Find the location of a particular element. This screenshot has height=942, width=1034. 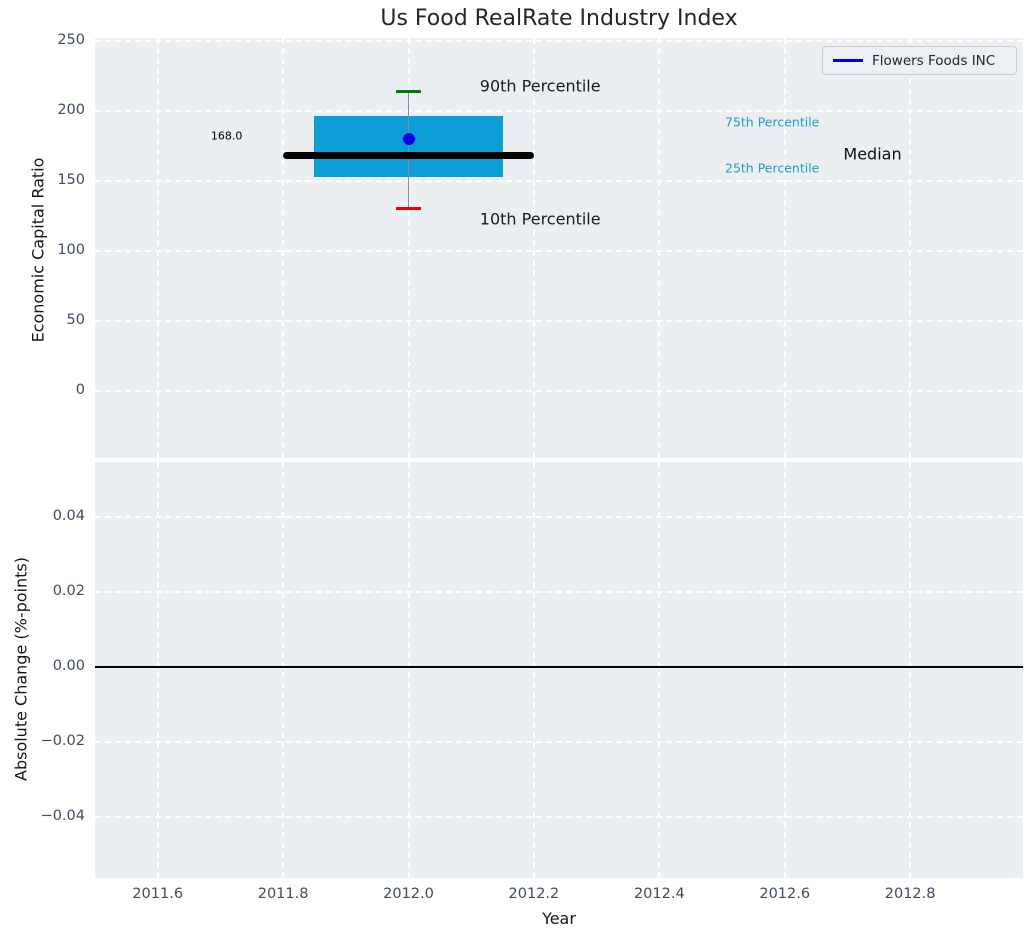

y-tick-label: 150 is located at coordinates (71, 179).